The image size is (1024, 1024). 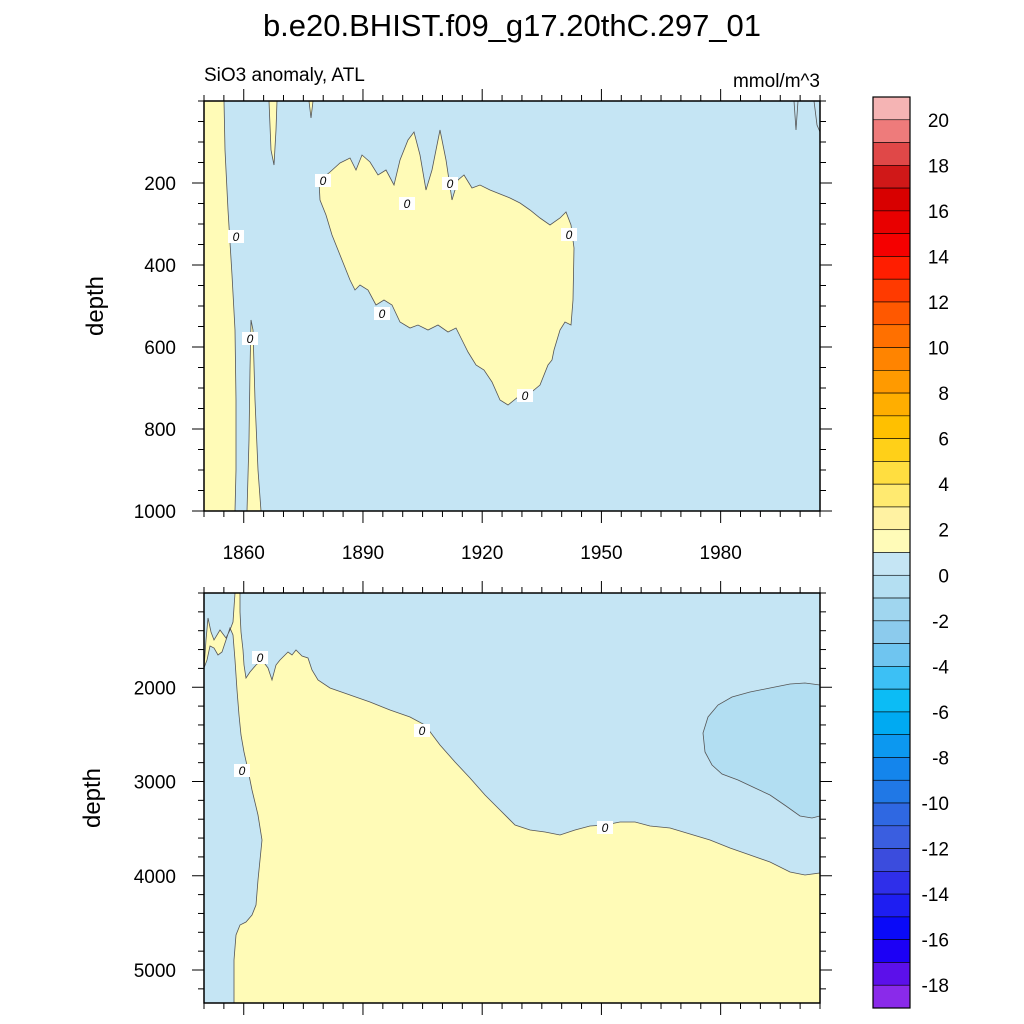 What do you see at coordinates (512, 25) in the screenshot?
I see `chart-title: b.e20.BHIST.f09_g17.20thC.297_01` at bounding box center [512, 25].